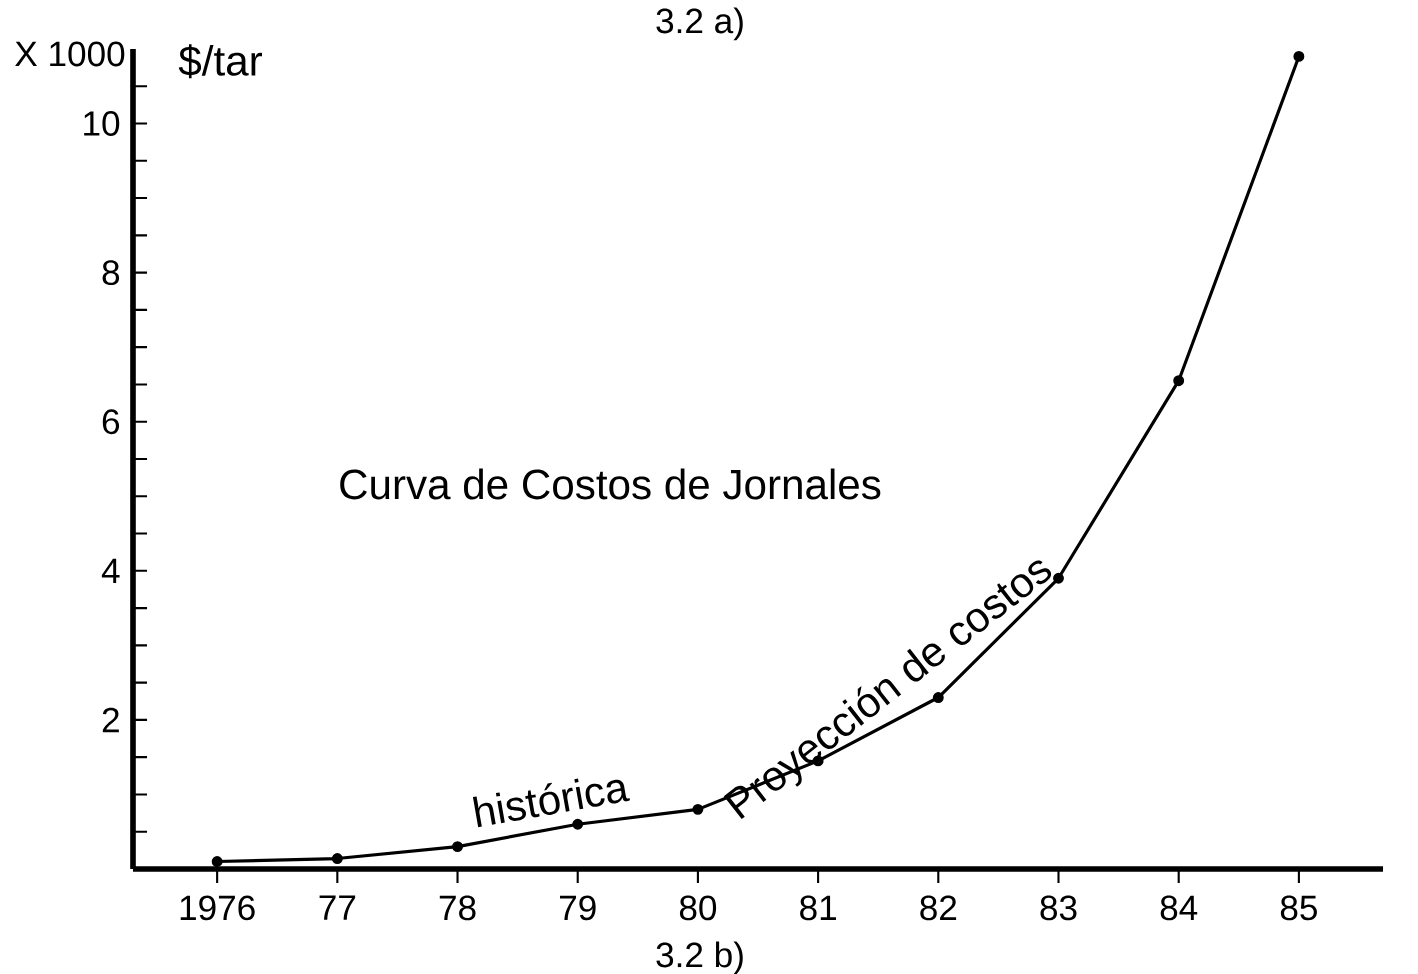 This screenshot has width=1418, height=974. Describe the element at coordinates (610, 484) in the screenshot. I see `text: Curva de Costos de Jornales` at that location.